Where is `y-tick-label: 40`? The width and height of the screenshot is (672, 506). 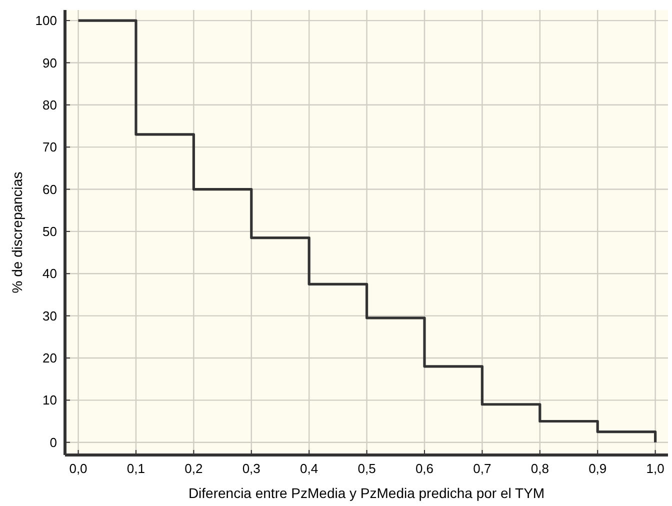 y-tick-label: 40 is located at coordinates (49, 274).